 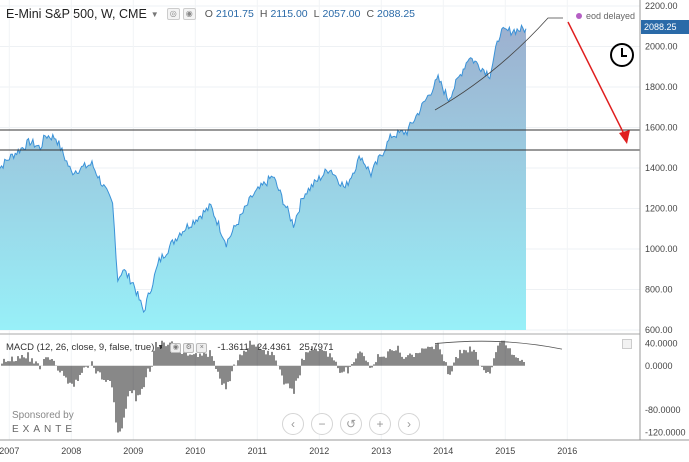 What do you see at coordinates (289, 14) in the screenshot?
I see `high-value: 2115.00` at bounding box center [289, 14].